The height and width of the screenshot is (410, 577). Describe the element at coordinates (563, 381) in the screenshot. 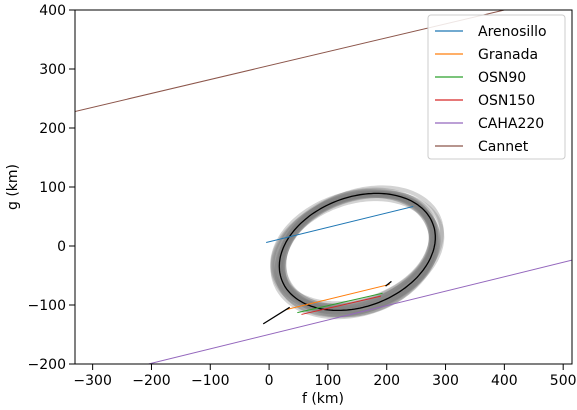

I see `x-tick-label: 500` at that location.